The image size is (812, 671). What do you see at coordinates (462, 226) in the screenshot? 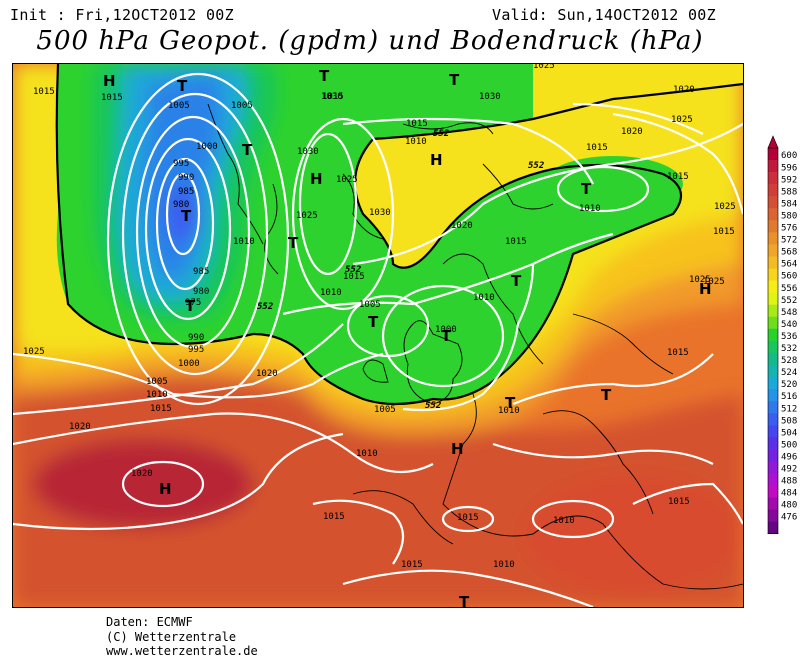
I see `isobar-label: 1020` at bounding box center [462, 226].